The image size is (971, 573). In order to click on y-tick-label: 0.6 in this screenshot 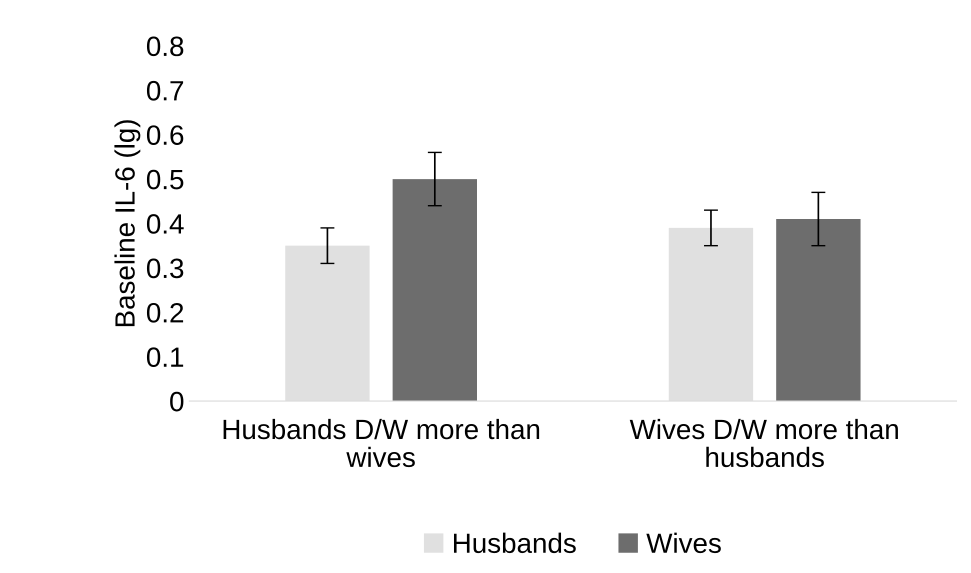, I will do `click(165, 135)`.